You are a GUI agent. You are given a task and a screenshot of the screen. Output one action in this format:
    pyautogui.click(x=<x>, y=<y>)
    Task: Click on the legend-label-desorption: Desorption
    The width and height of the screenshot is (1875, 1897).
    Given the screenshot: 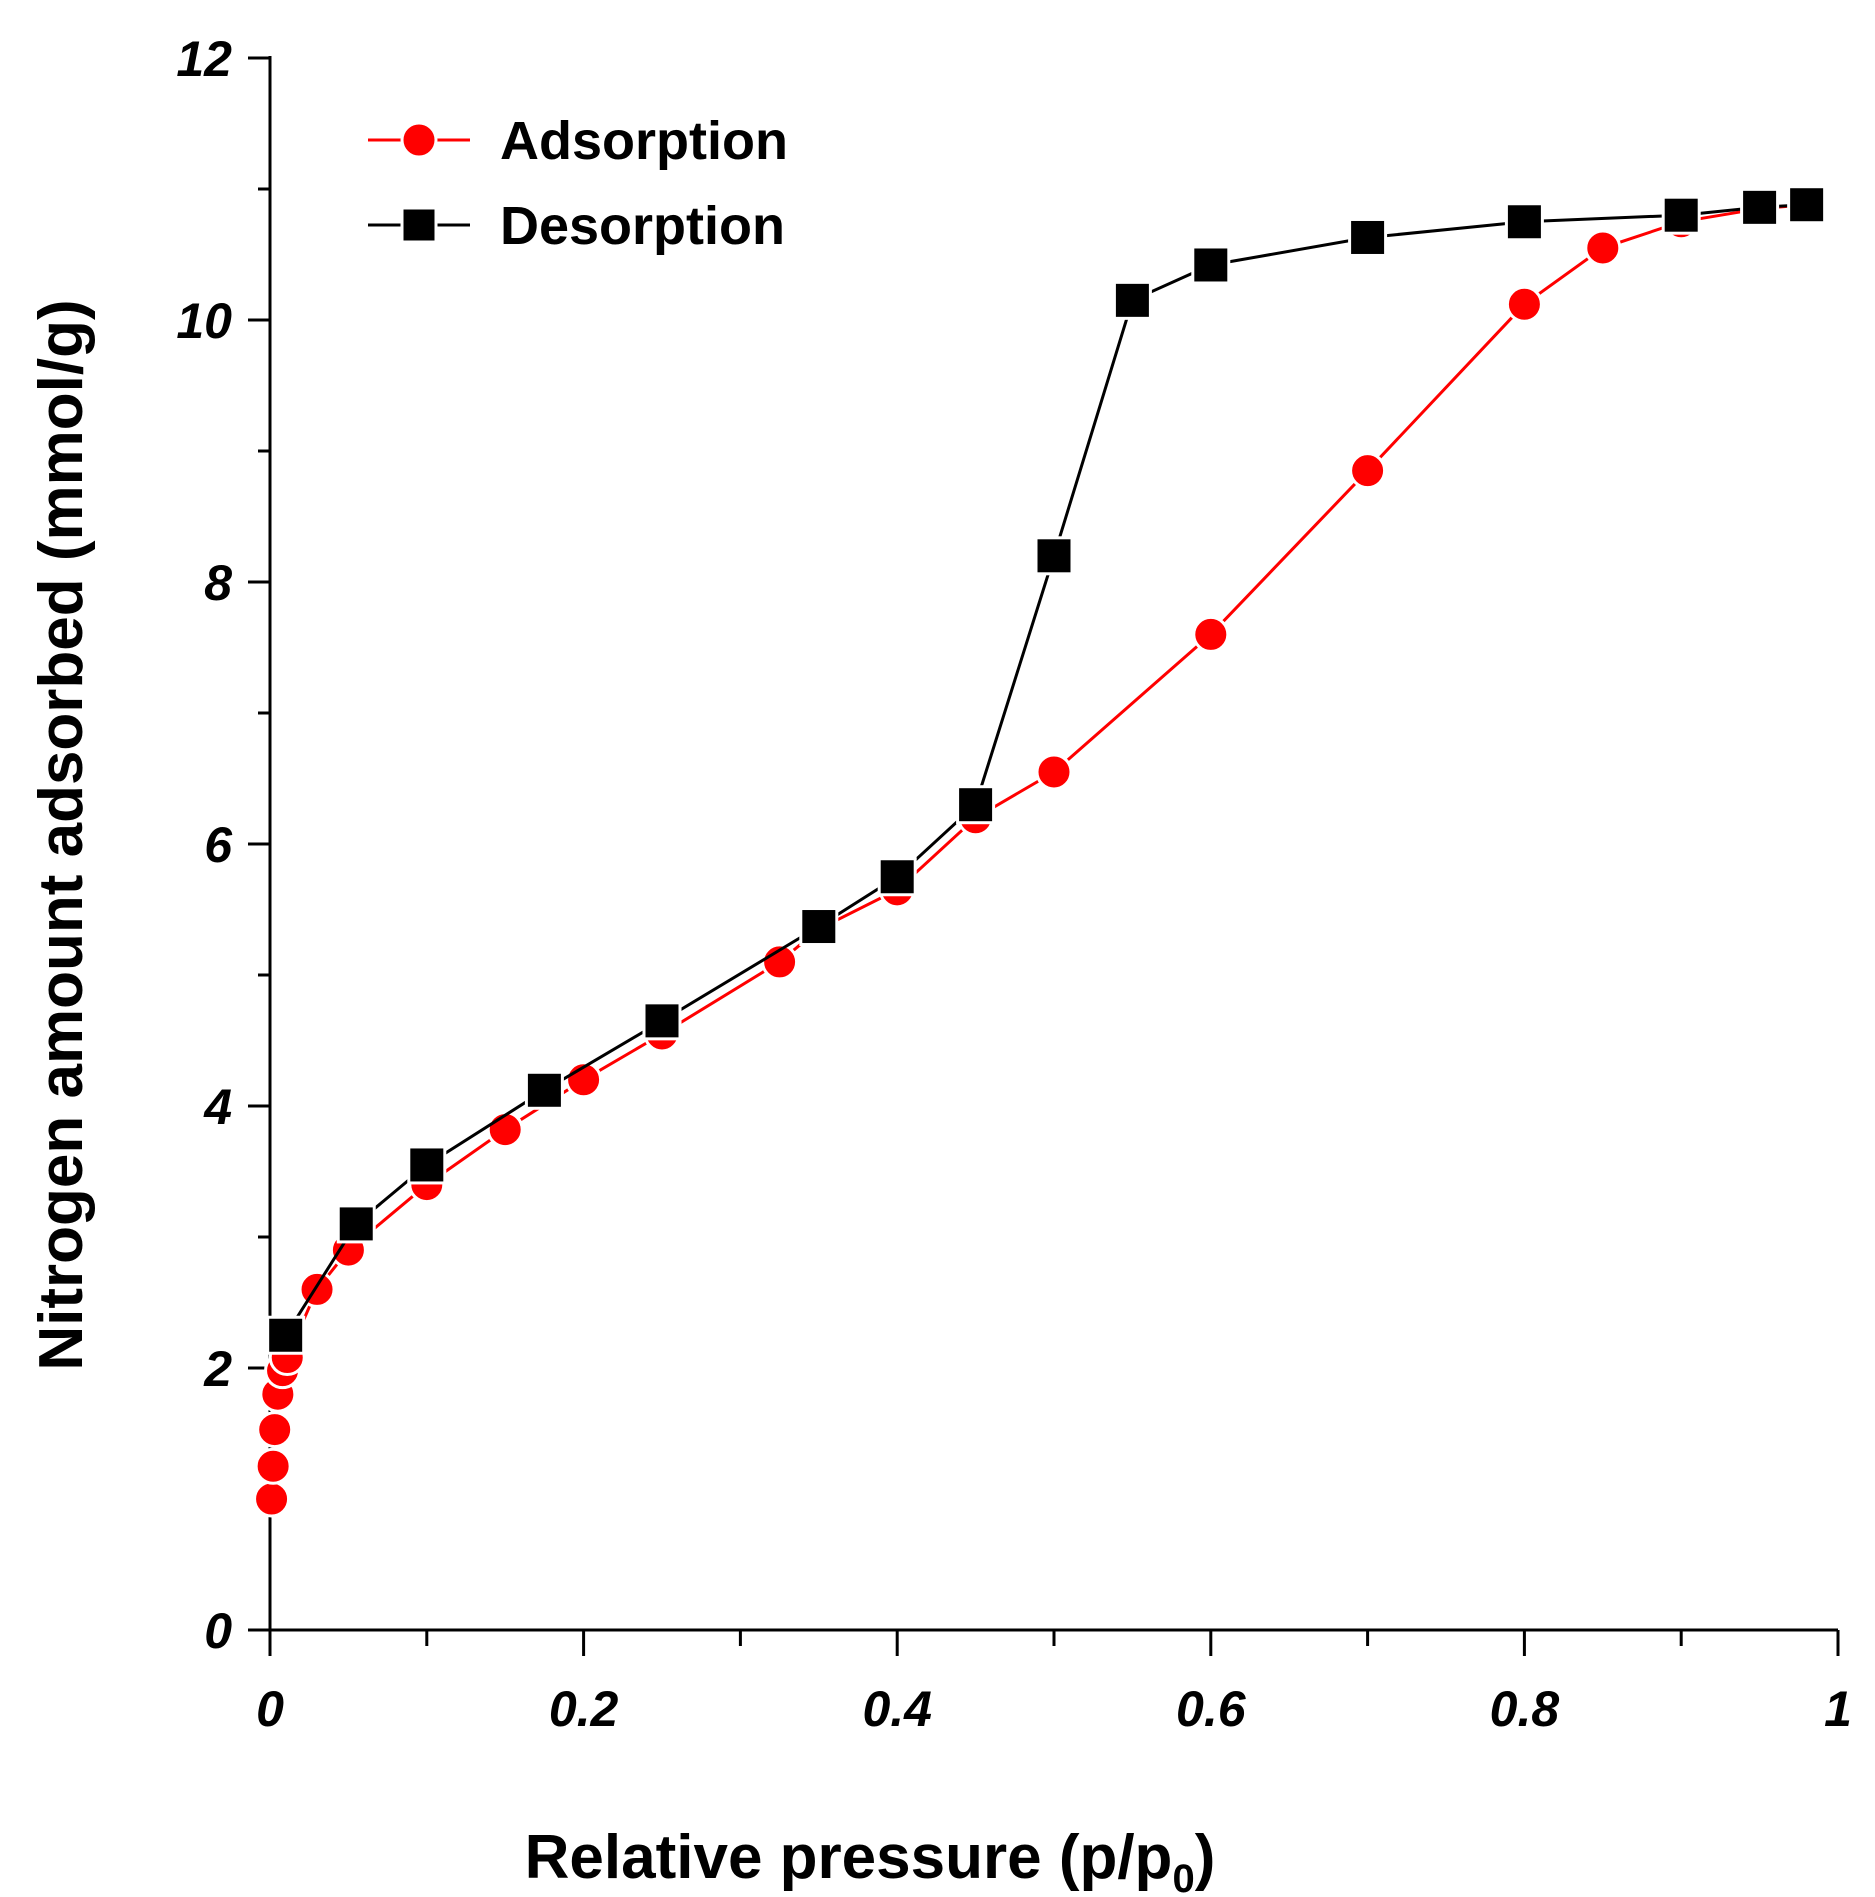 What is the action you would take?
    pyautogui.click(x=642, y=226)
    